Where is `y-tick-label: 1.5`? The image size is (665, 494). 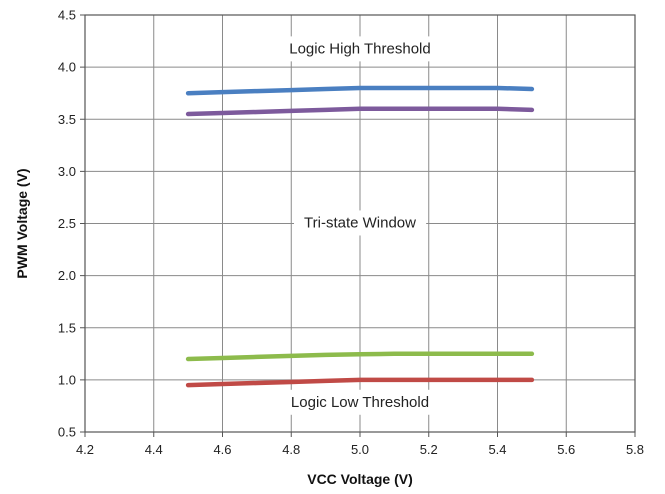 y-tick-label: 1.5 is located at coordinates (67, 327).